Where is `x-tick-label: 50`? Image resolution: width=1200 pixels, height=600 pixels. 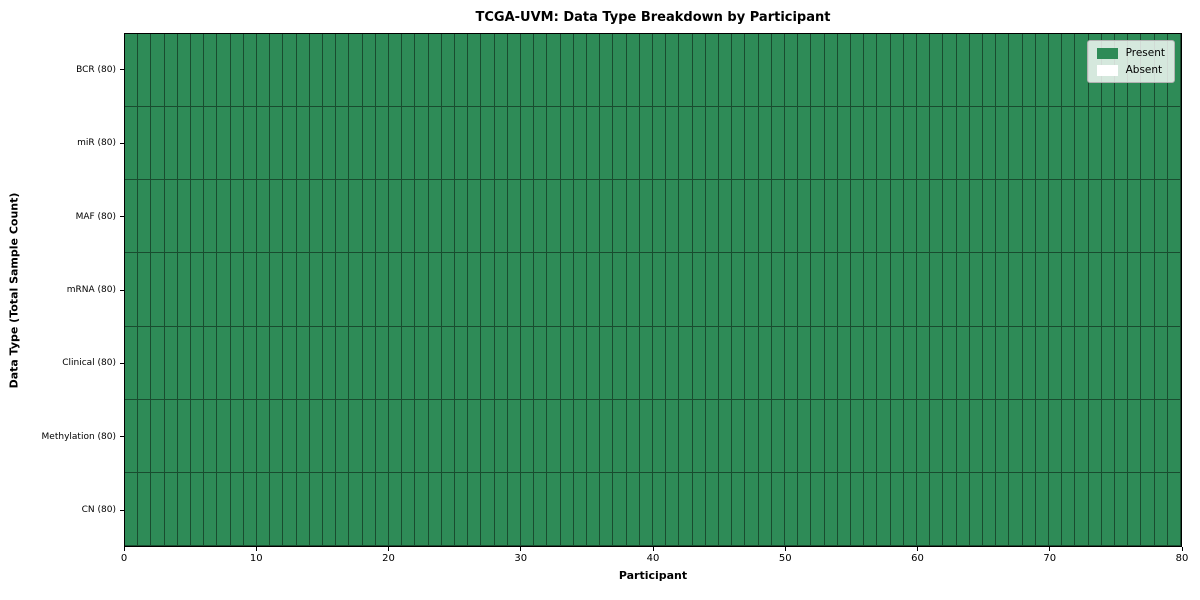 x-tick-label: 50 is located at coordinates (785, 558).